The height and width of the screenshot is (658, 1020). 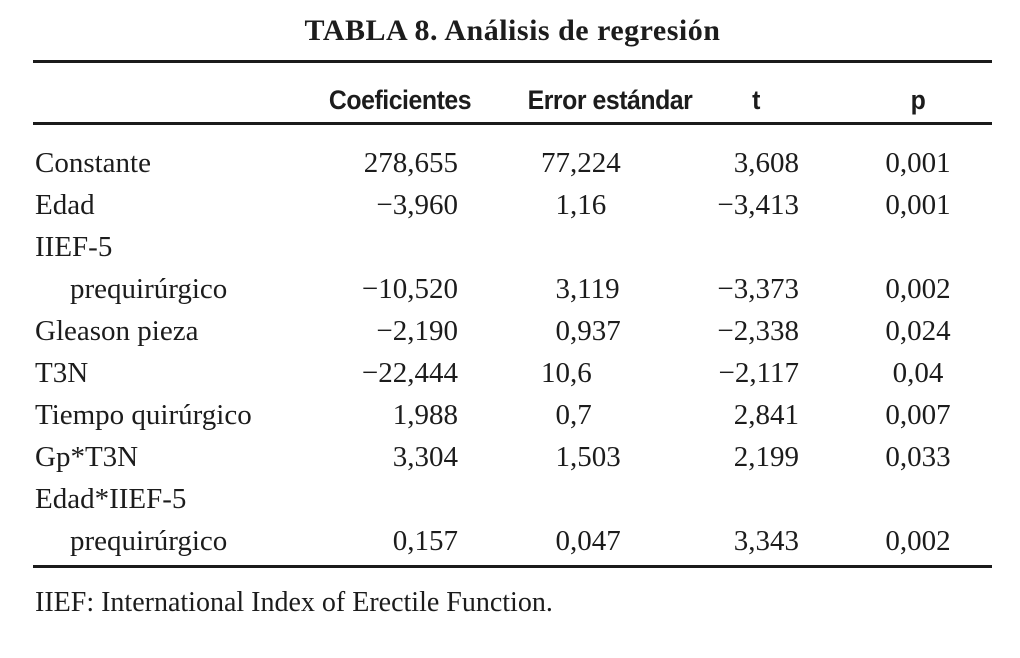 I want to click on cell-t-value: −3,373, so click(x=758, y=289).